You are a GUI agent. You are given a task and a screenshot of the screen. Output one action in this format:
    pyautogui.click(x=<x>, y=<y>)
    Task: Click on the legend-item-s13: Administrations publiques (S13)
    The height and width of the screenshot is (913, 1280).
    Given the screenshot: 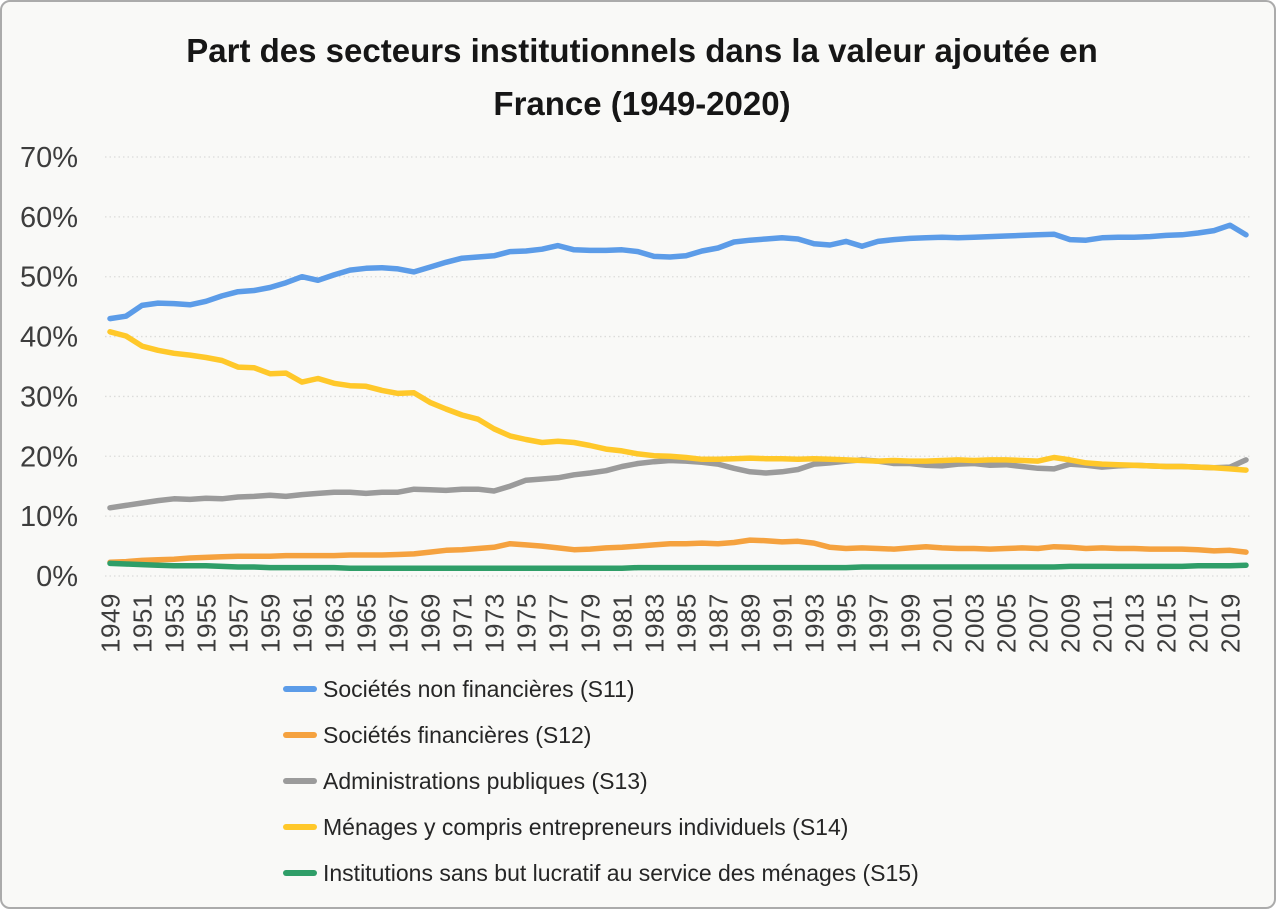 What is the action you would take?
    pyautogui.click(x=601, y=781)
    